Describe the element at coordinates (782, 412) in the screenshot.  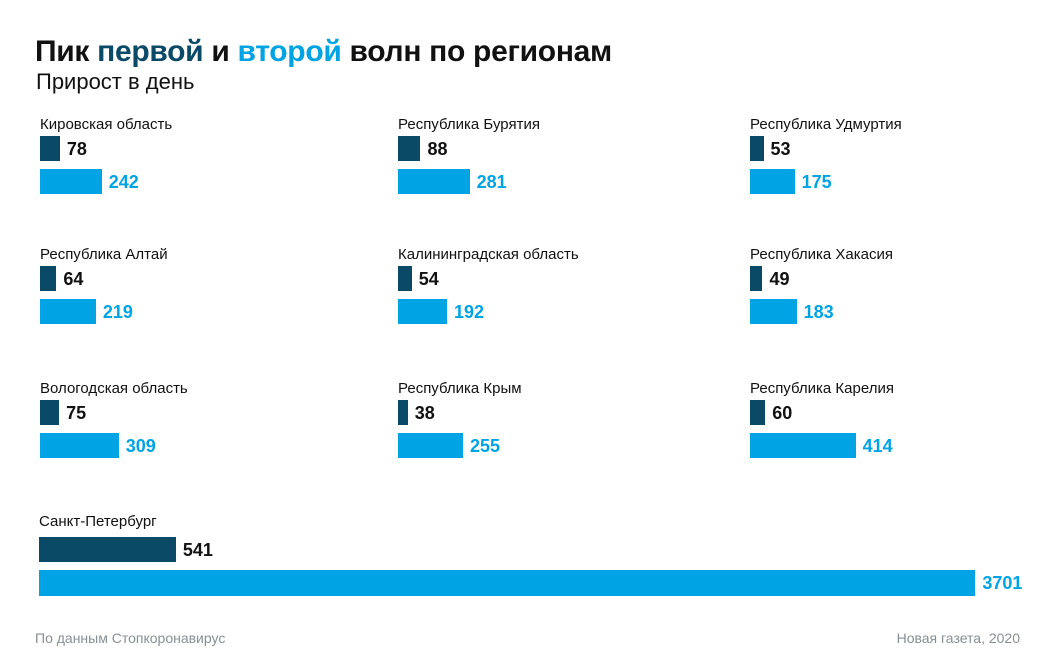
I see `first-wave-value: 60` at that location.